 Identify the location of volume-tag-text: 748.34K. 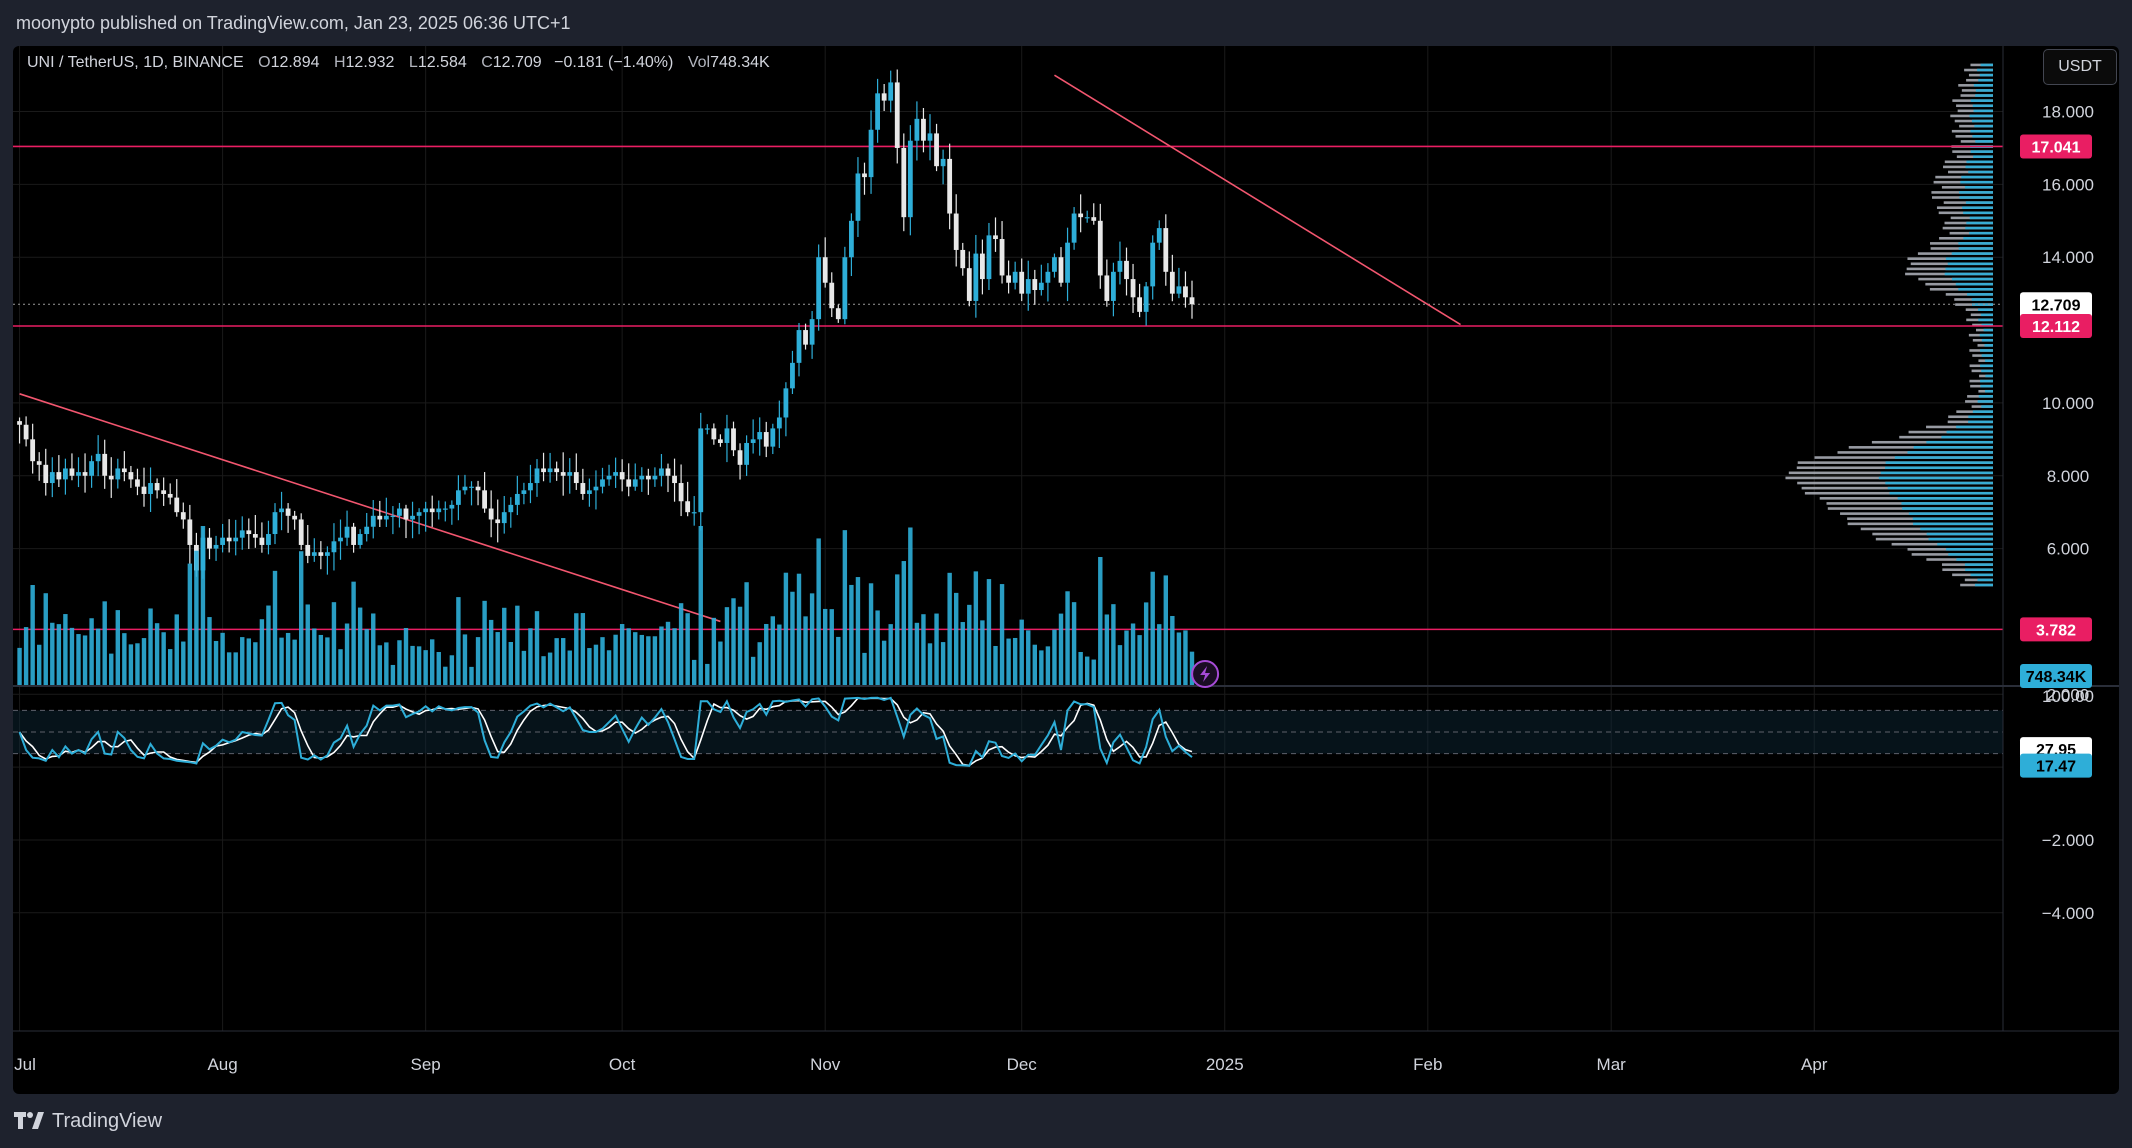
(2056, 677).